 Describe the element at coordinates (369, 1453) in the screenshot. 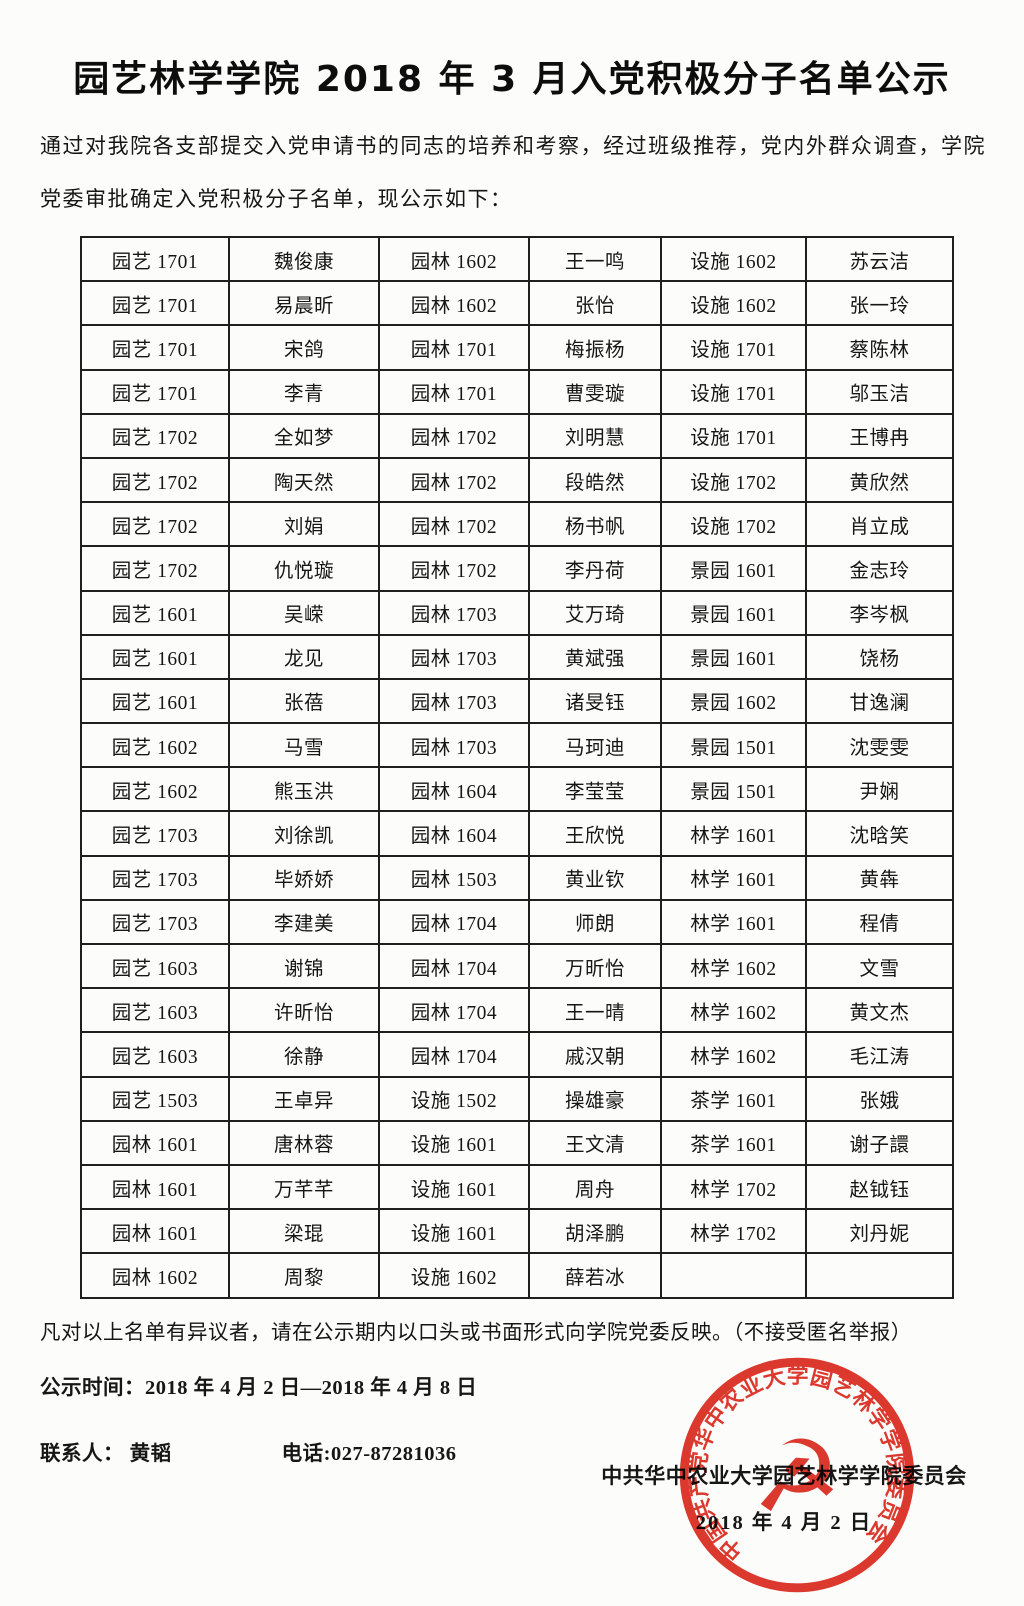

I see `contact-phone: 电话:027-87281036` at that location.